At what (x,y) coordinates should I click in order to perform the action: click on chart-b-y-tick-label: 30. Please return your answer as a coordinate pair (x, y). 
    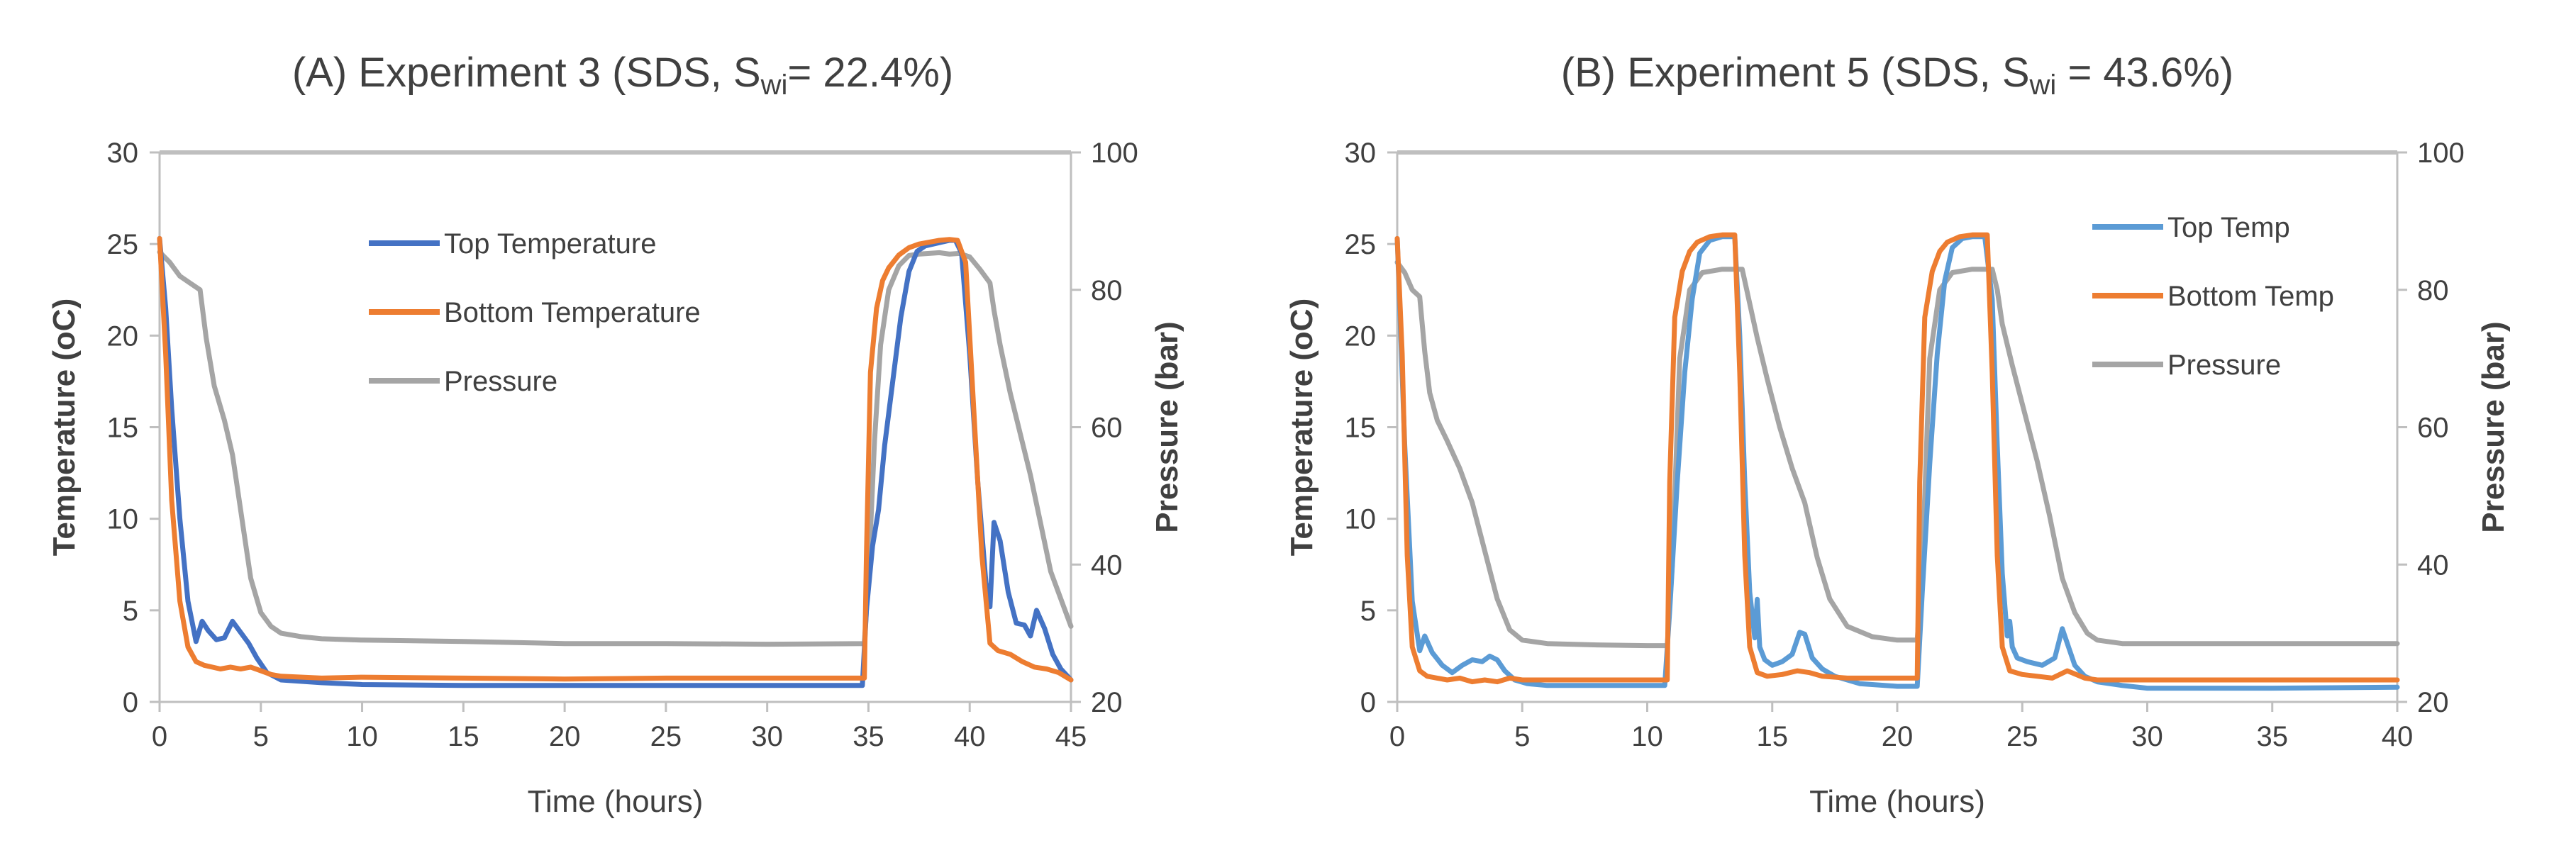
    Looking at the image, I should click on (1361, 153).